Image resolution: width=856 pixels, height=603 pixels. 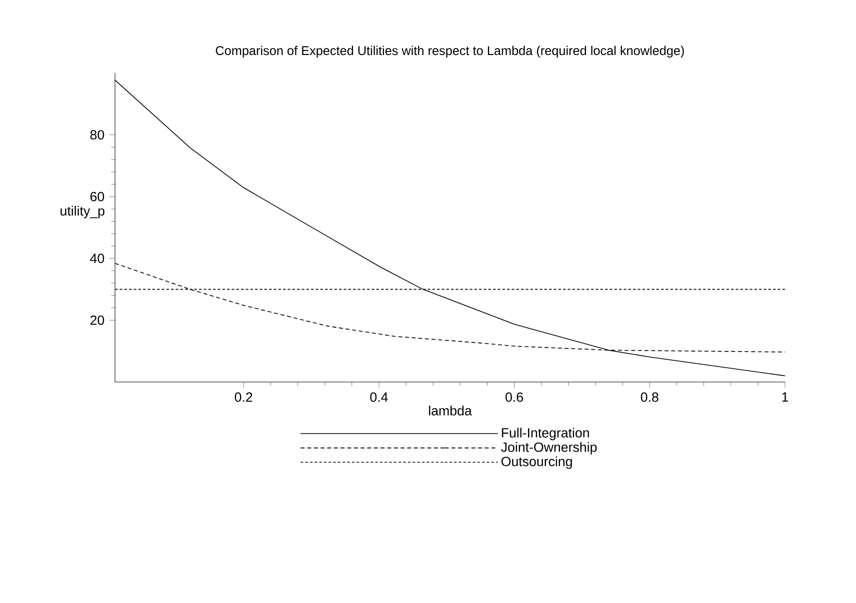 I want to click on legend-label: Full-Integration, so click(x=545, y=434).